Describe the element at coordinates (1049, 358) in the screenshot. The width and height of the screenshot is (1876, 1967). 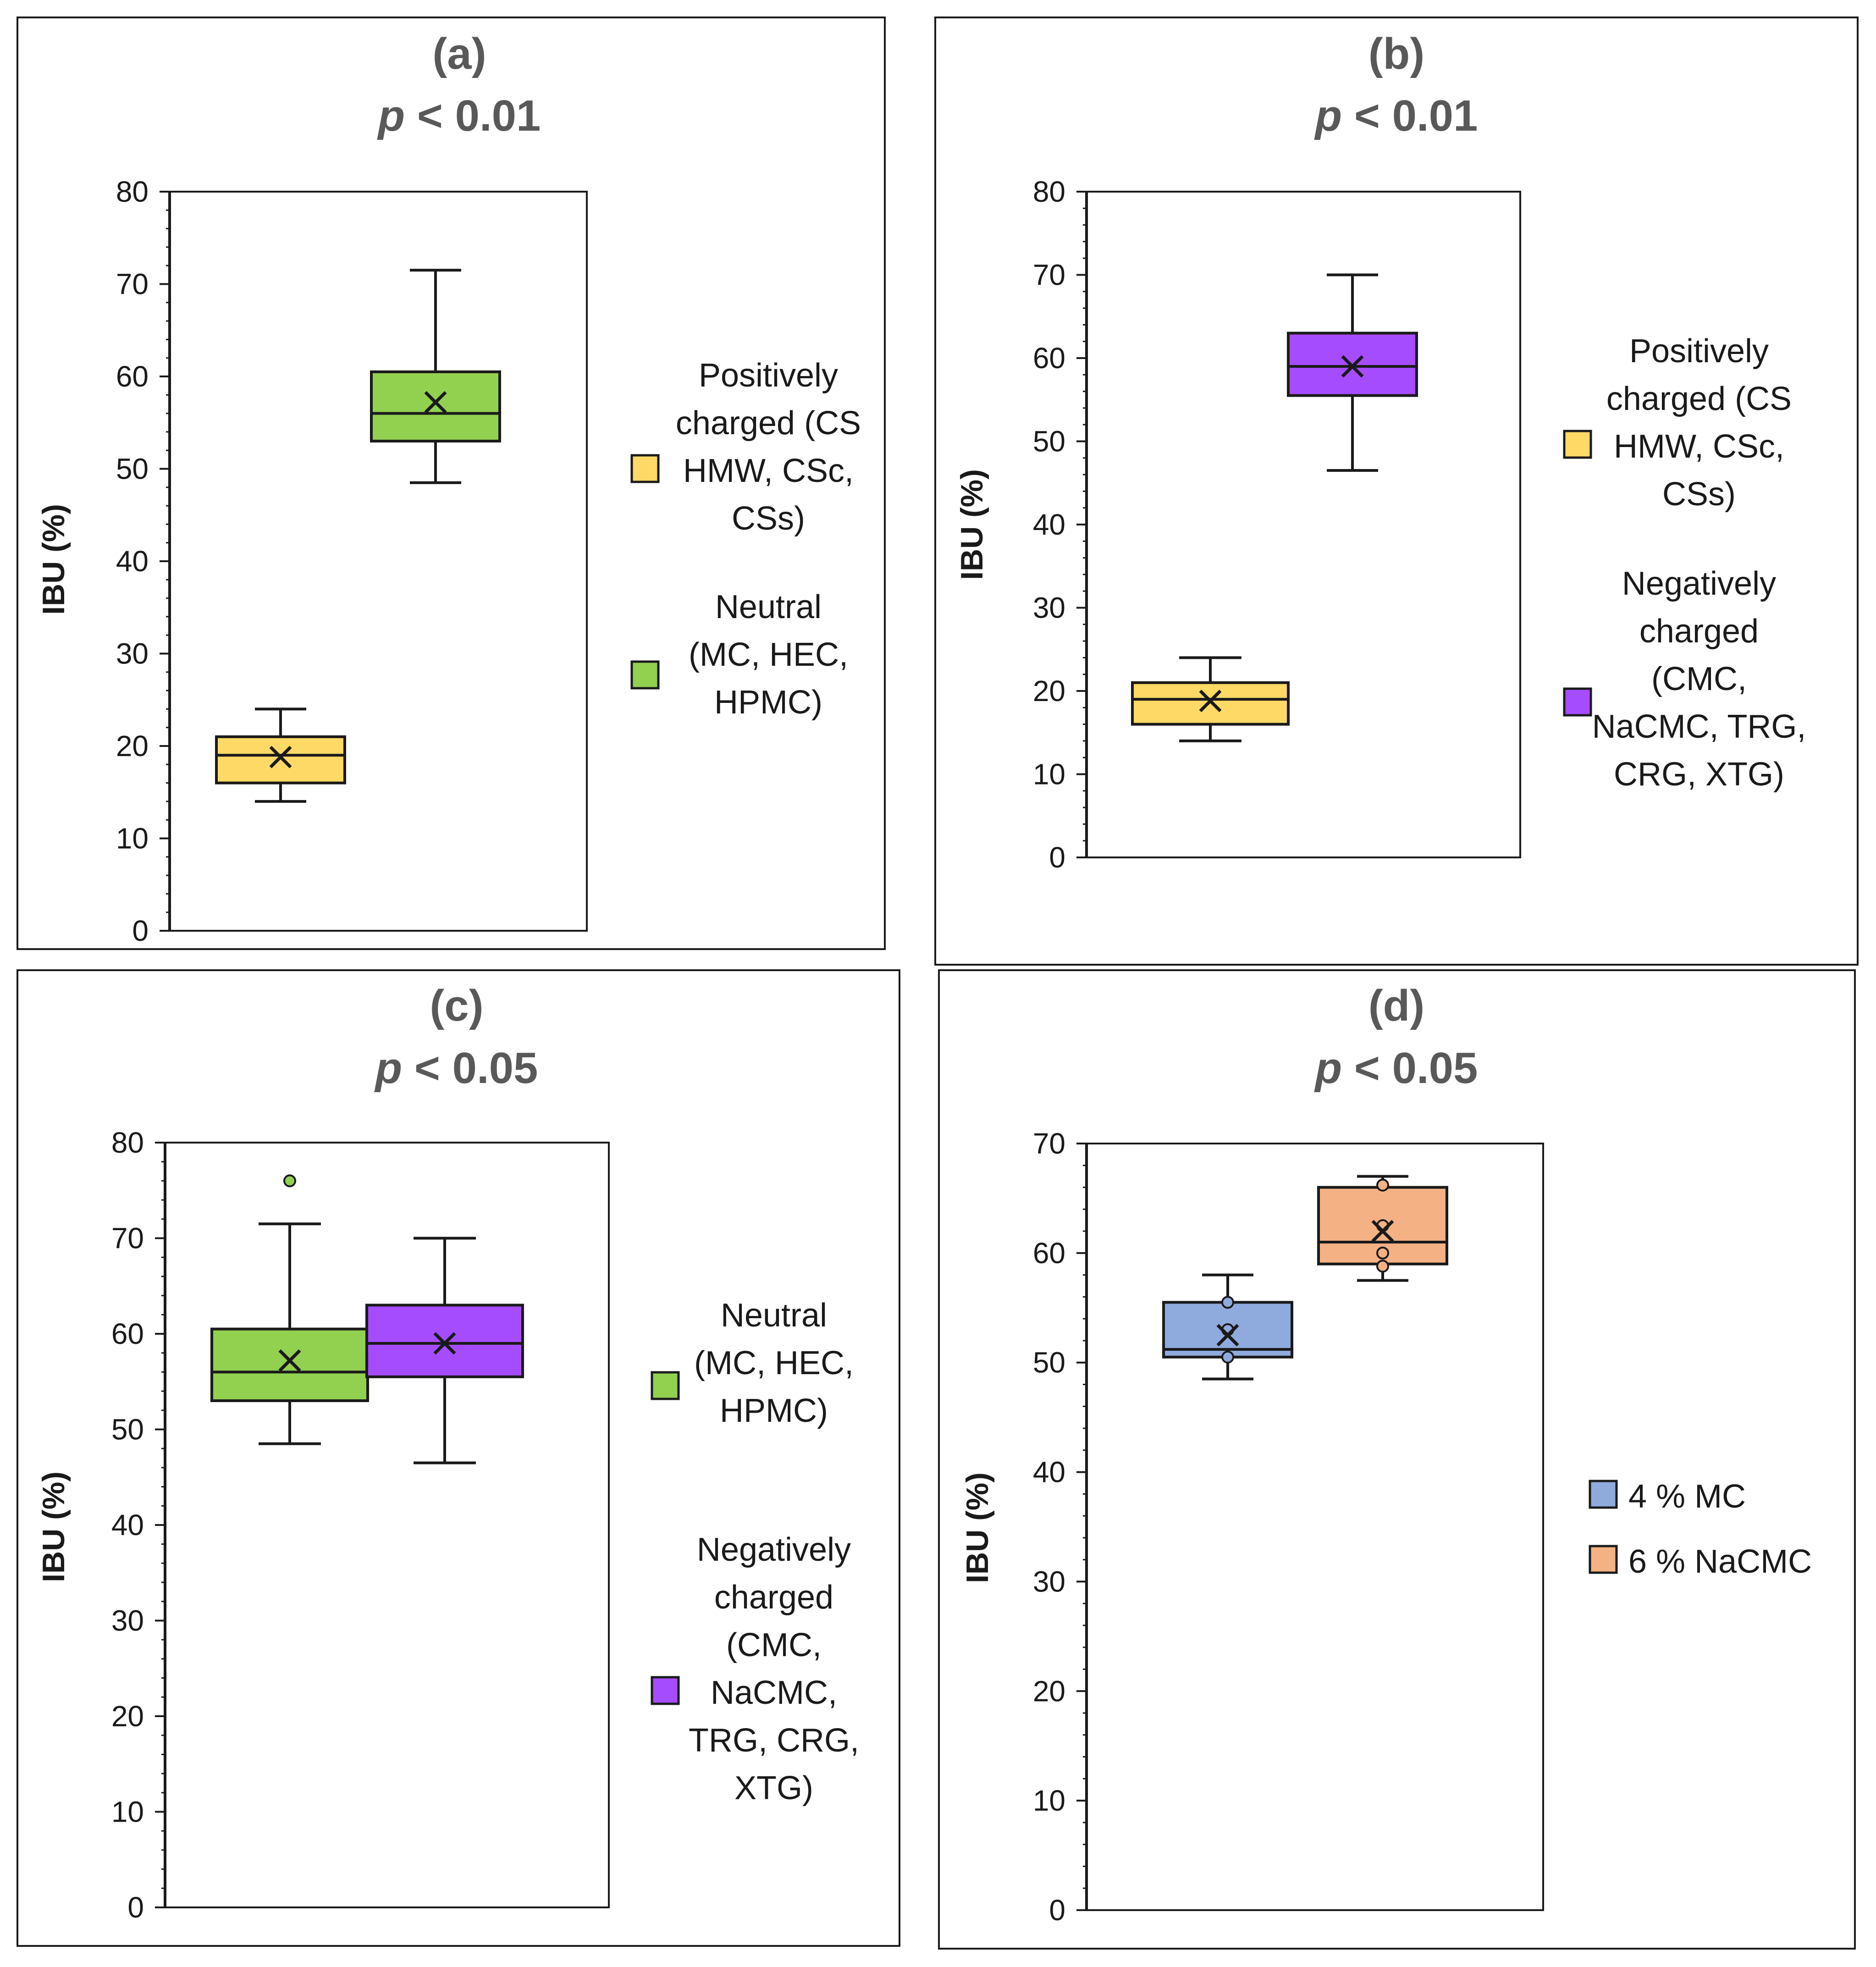
I see `y-tick-label: 60` at that location.